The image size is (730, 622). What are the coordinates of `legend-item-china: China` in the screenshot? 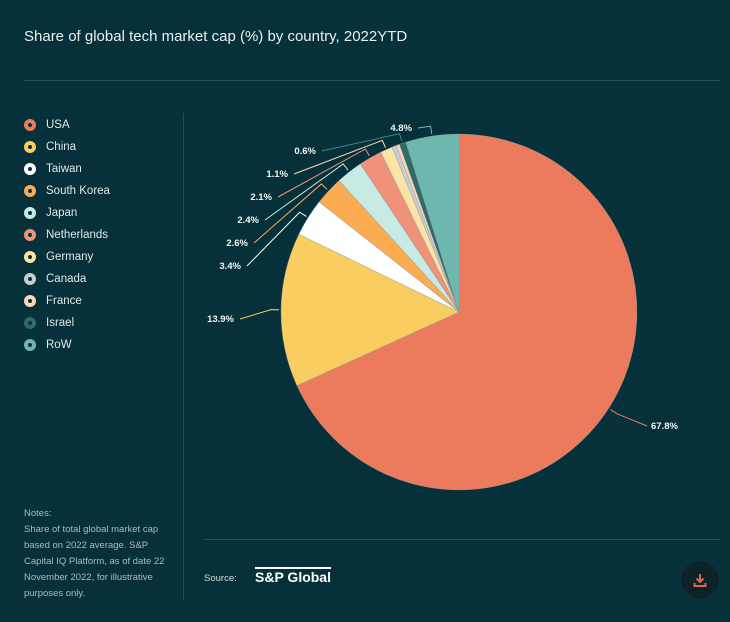 It's located at (67, 147).